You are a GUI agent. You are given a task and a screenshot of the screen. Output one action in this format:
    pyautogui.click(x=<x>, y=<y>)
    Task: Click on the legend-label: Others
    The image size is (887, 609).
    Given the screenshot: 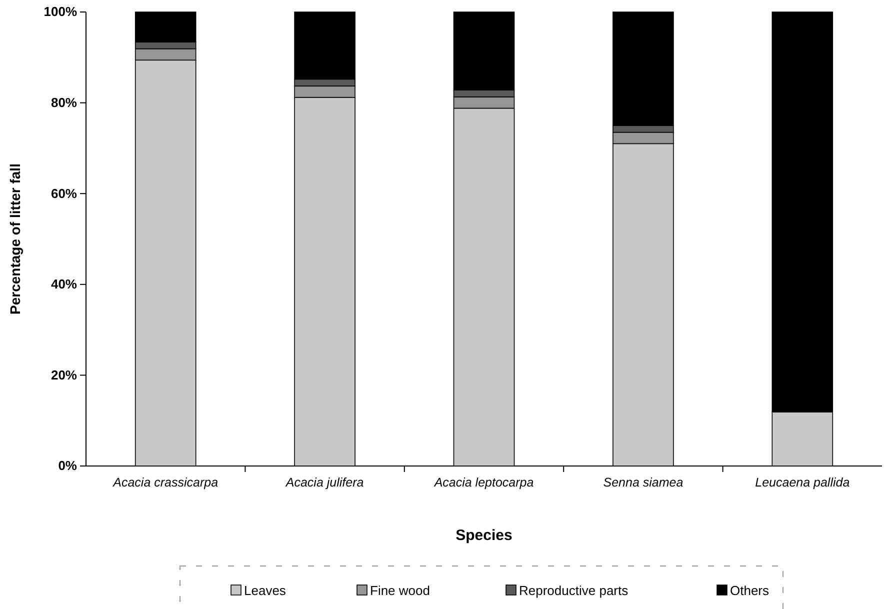 What is the action you would take?
    pyautogui.click(x=750, y=590)
    